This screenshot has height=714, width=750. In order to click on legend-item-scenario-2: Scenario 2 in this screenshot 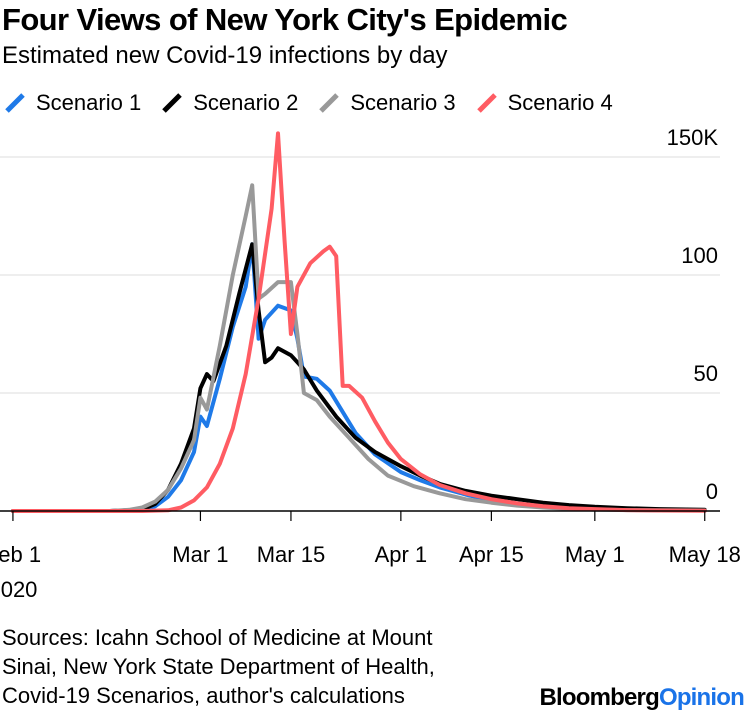, I will do `click(229, 103)`.